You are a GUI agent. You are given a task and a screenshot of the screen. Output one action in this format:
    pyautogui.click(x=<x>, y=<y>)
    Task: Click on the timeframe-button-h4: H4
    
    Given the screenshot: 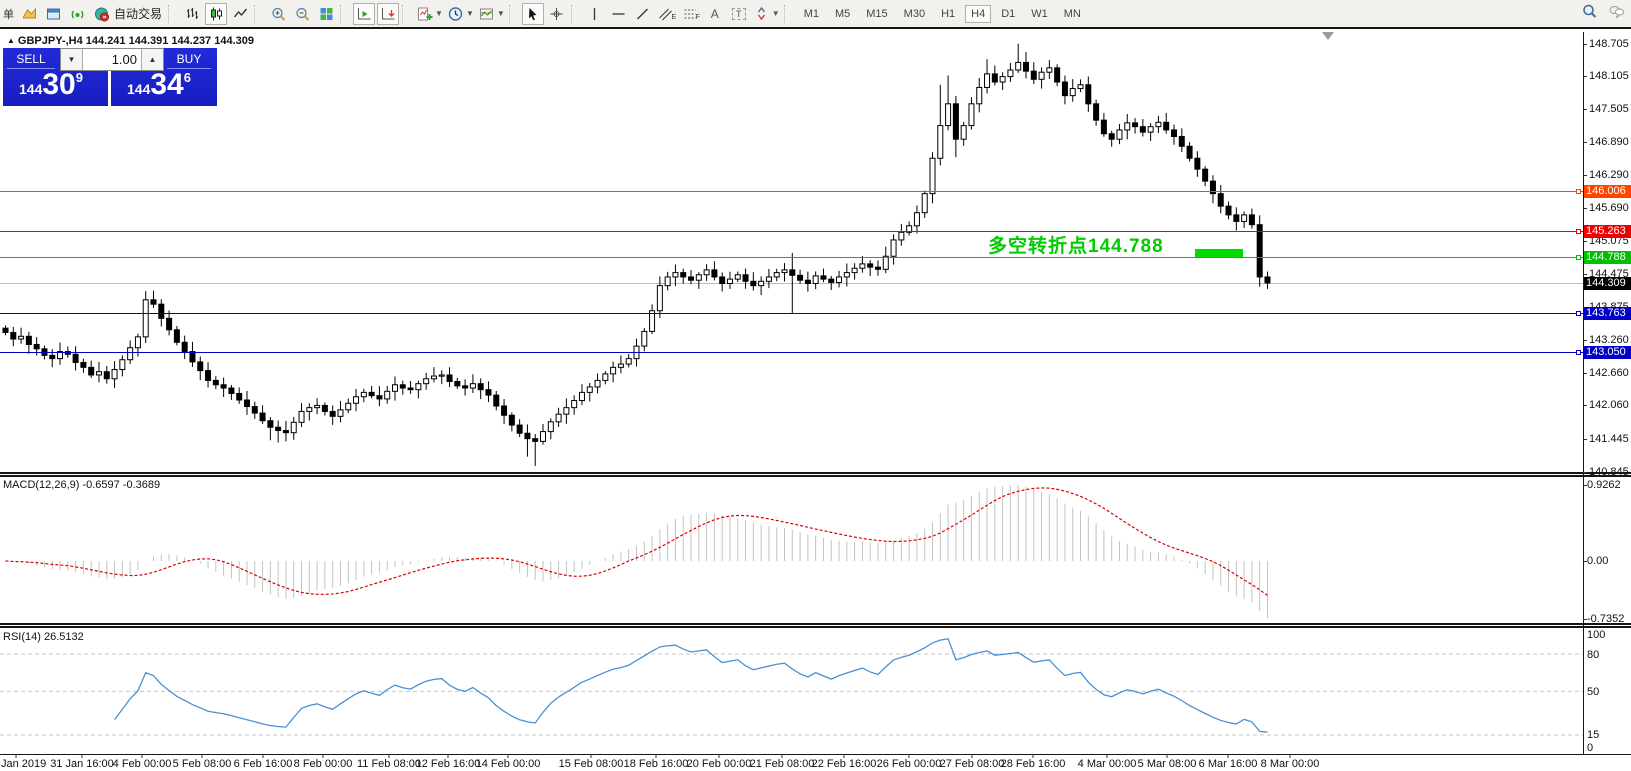 What is the action you would take?
    pyautogui.click(x=978, y=13)
    